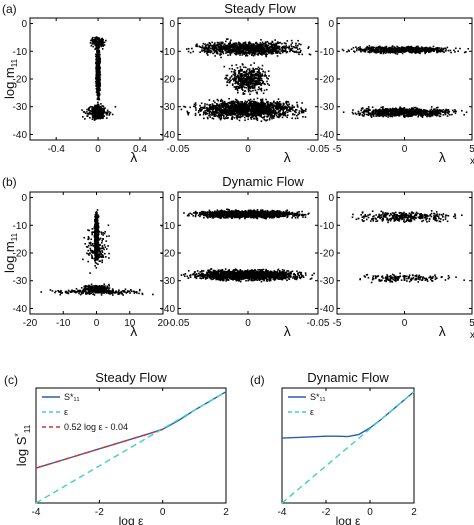 The height and width of the screenshot is (525, 474). What do you see at coordinates (20, 52) in the screenshot?
I see `y-tick-label: -10` at bounding box center [20, 52].